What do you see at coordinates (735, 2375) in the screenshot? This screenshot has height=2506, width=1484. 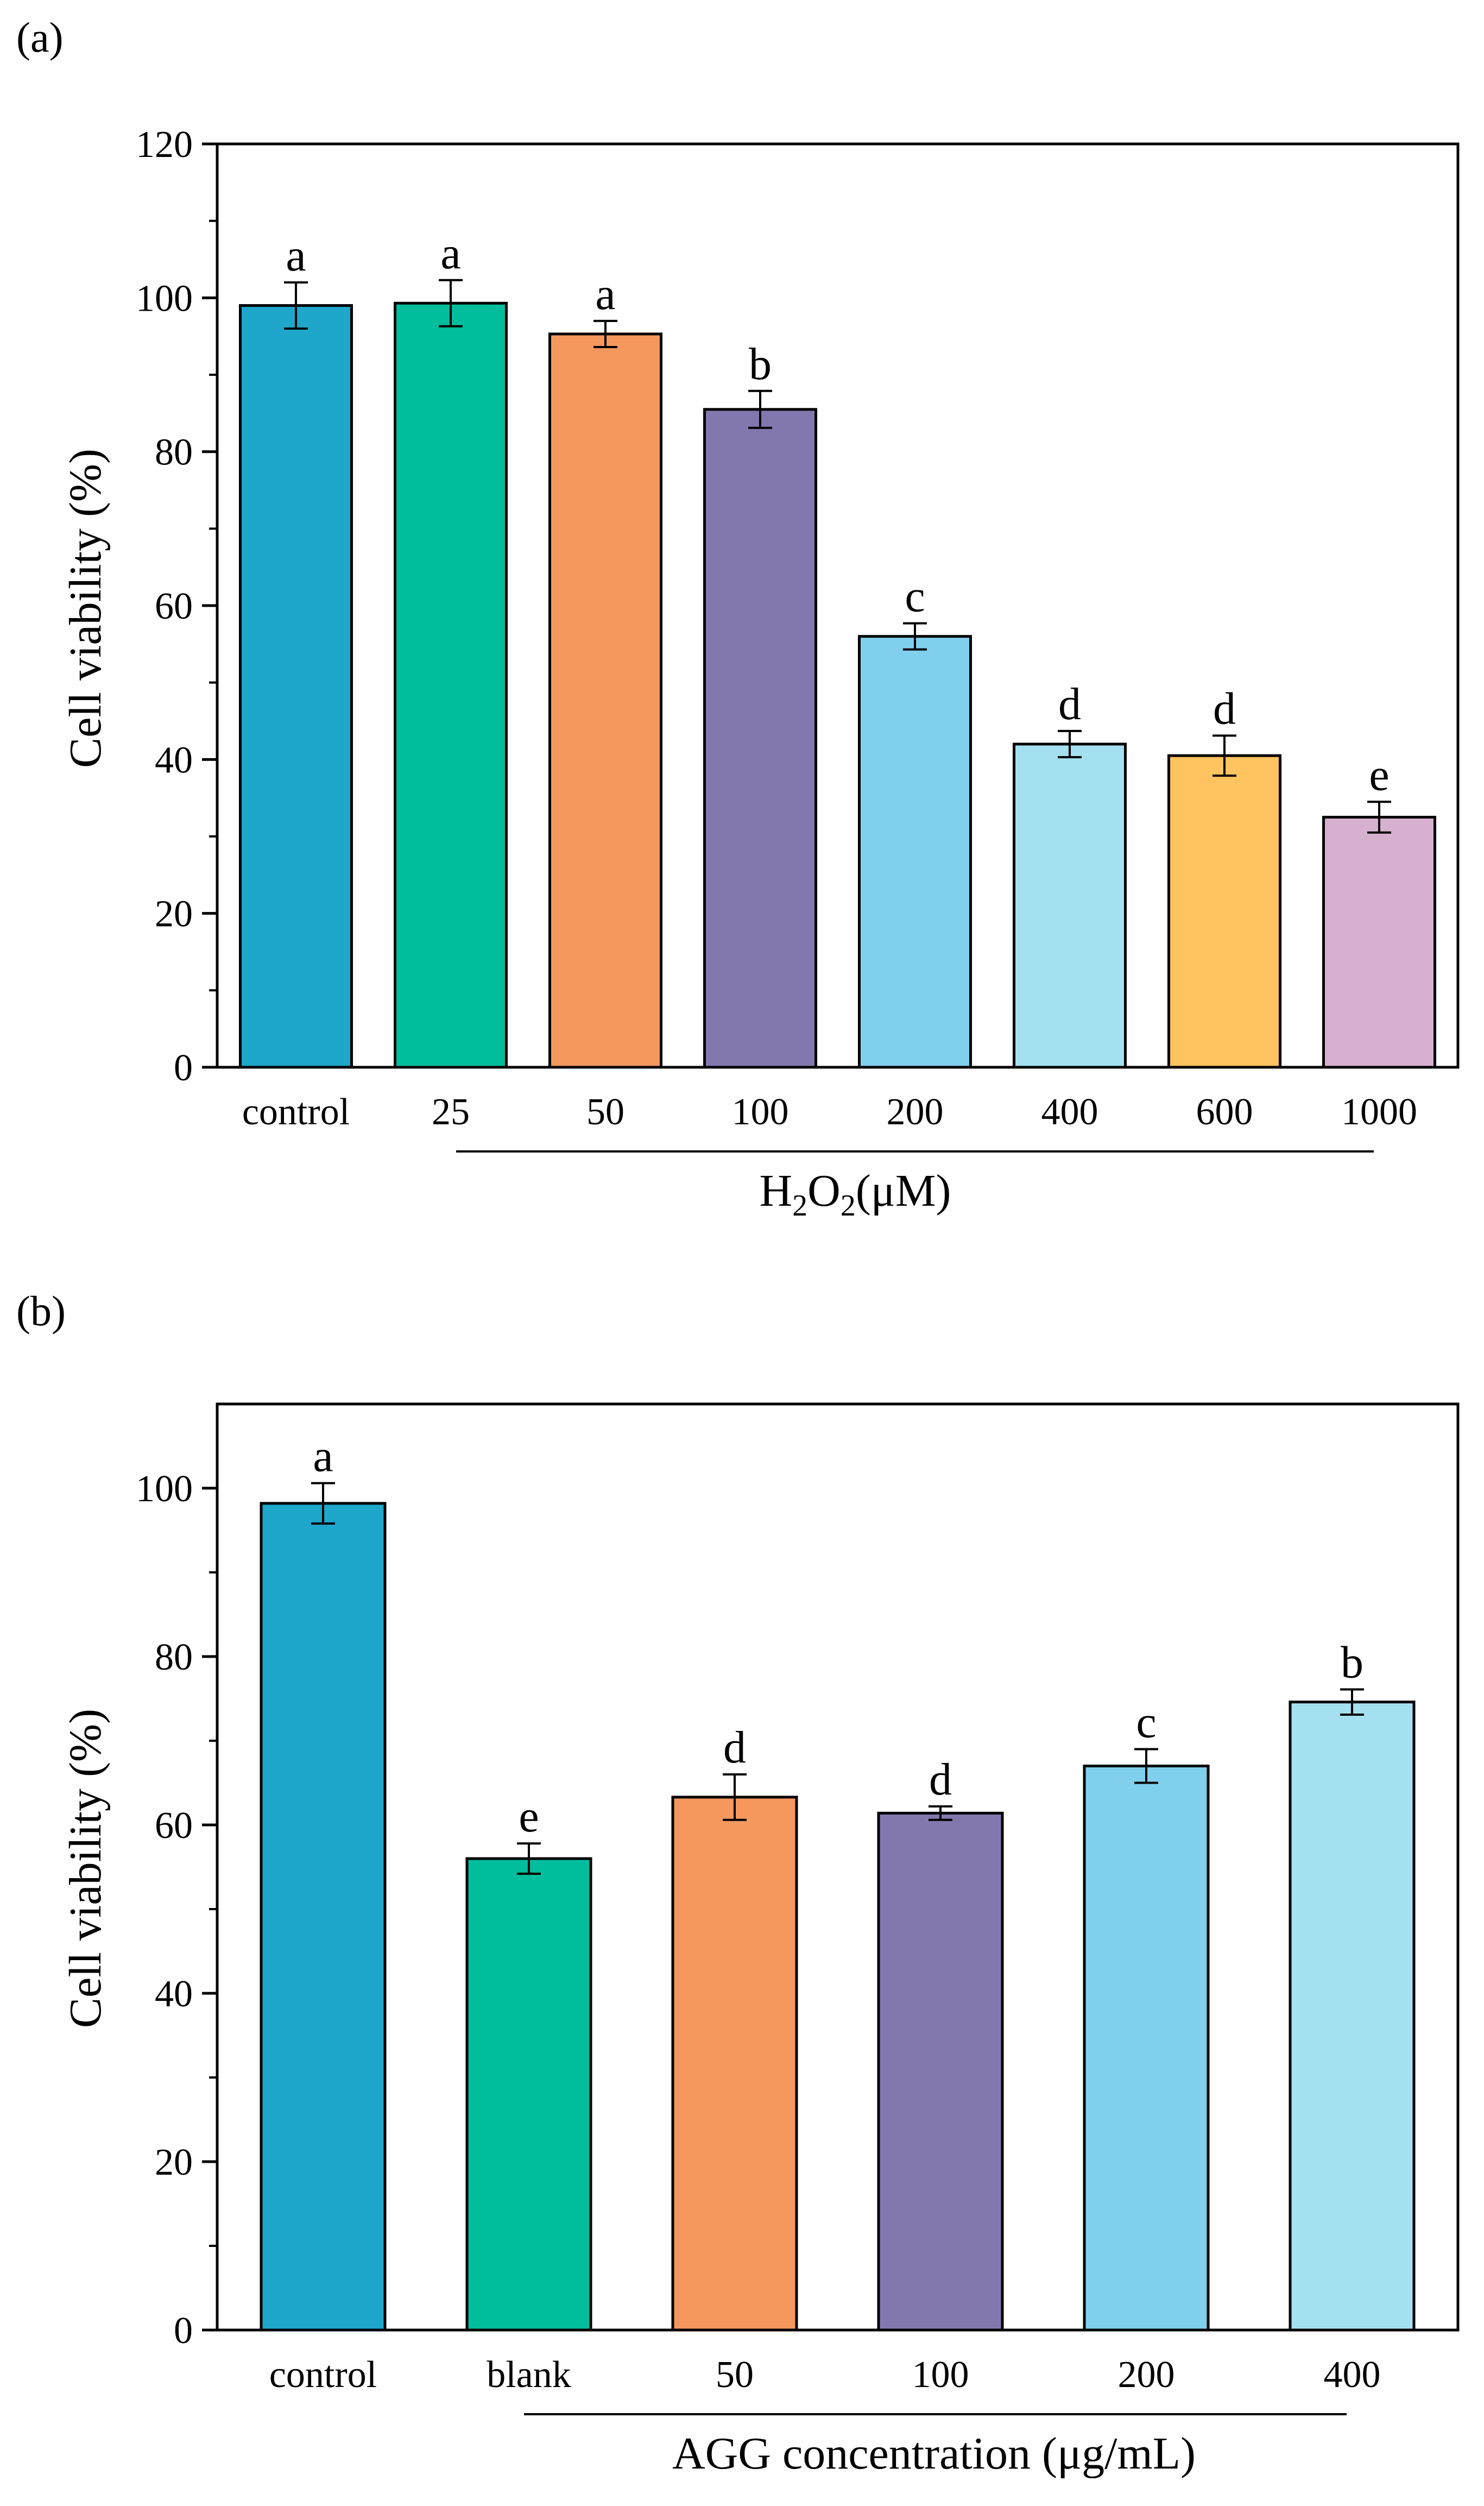 I see `x-tick-label-b: 50` at bounding box center [735, 2375].